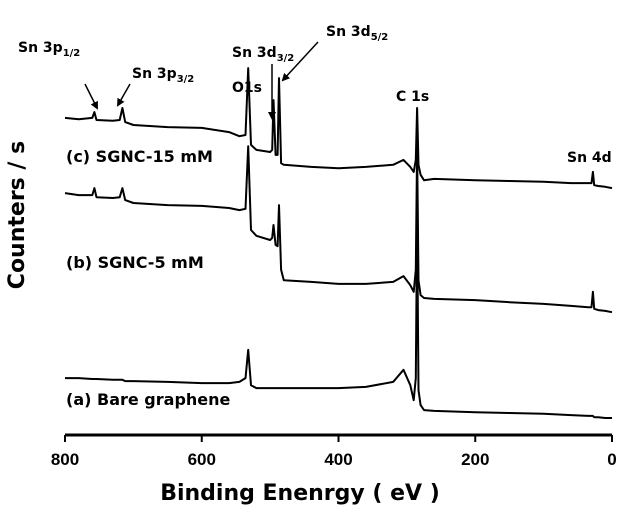 This screenshot has width=618, height=516. Describe the element at coordinates (380, 37) in the screenshot. I see `annotation-subscript: 5/2` at that location.